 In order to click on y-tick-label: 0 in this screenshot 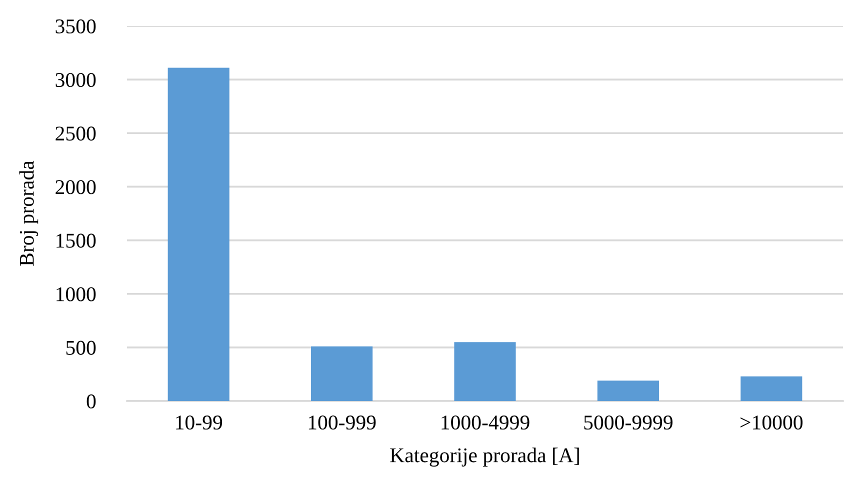, I will do `click(91, 401)`.